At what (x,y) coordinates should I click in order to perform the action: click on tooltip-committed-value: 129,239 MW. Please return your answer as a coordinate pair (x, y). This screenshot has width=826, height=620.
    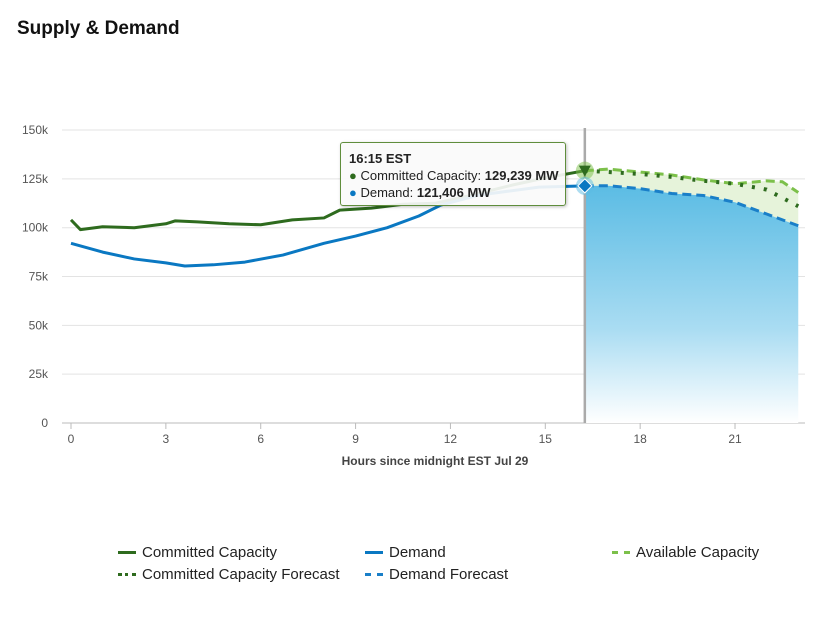
    Looking at the image, I should click on (521, 175).